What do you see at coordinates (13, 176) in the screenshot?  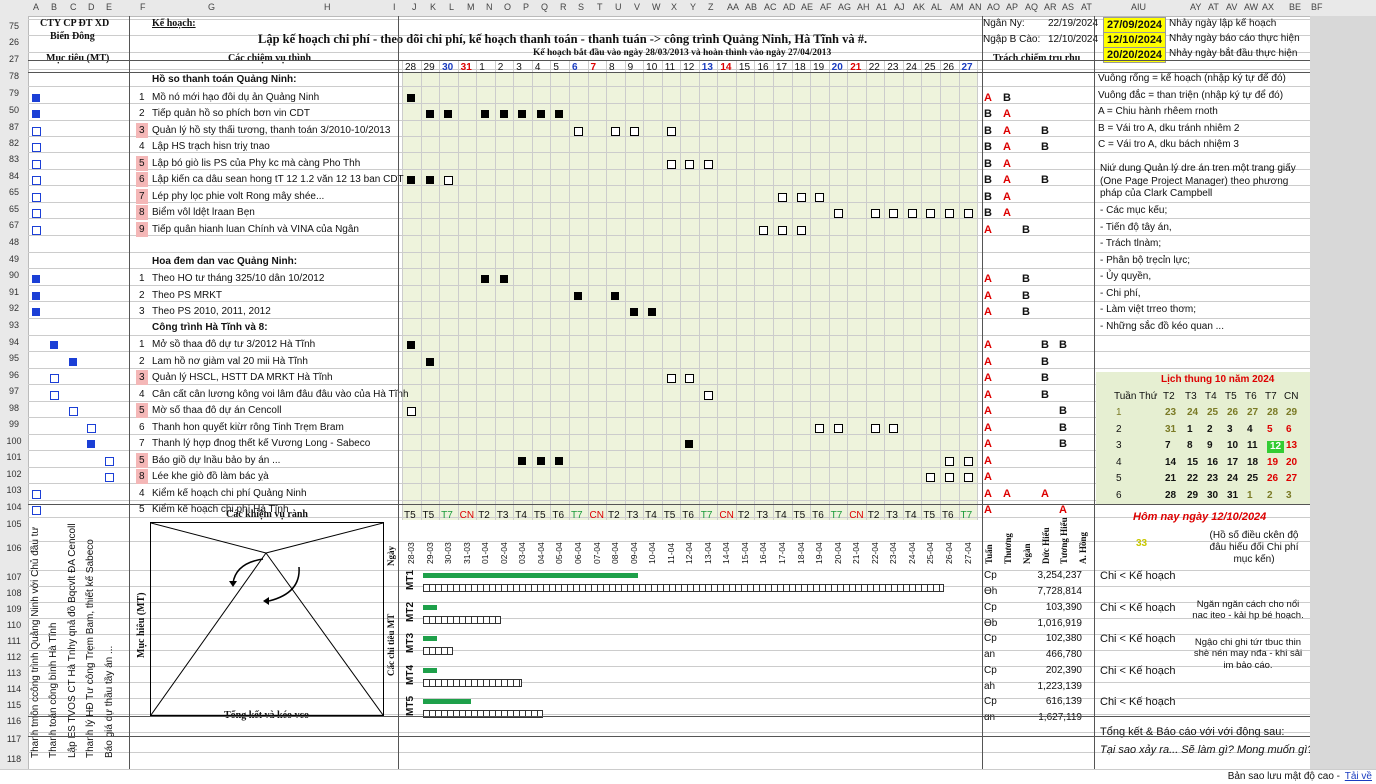 I see `row-number: 84` at bounding box center [13, 176].